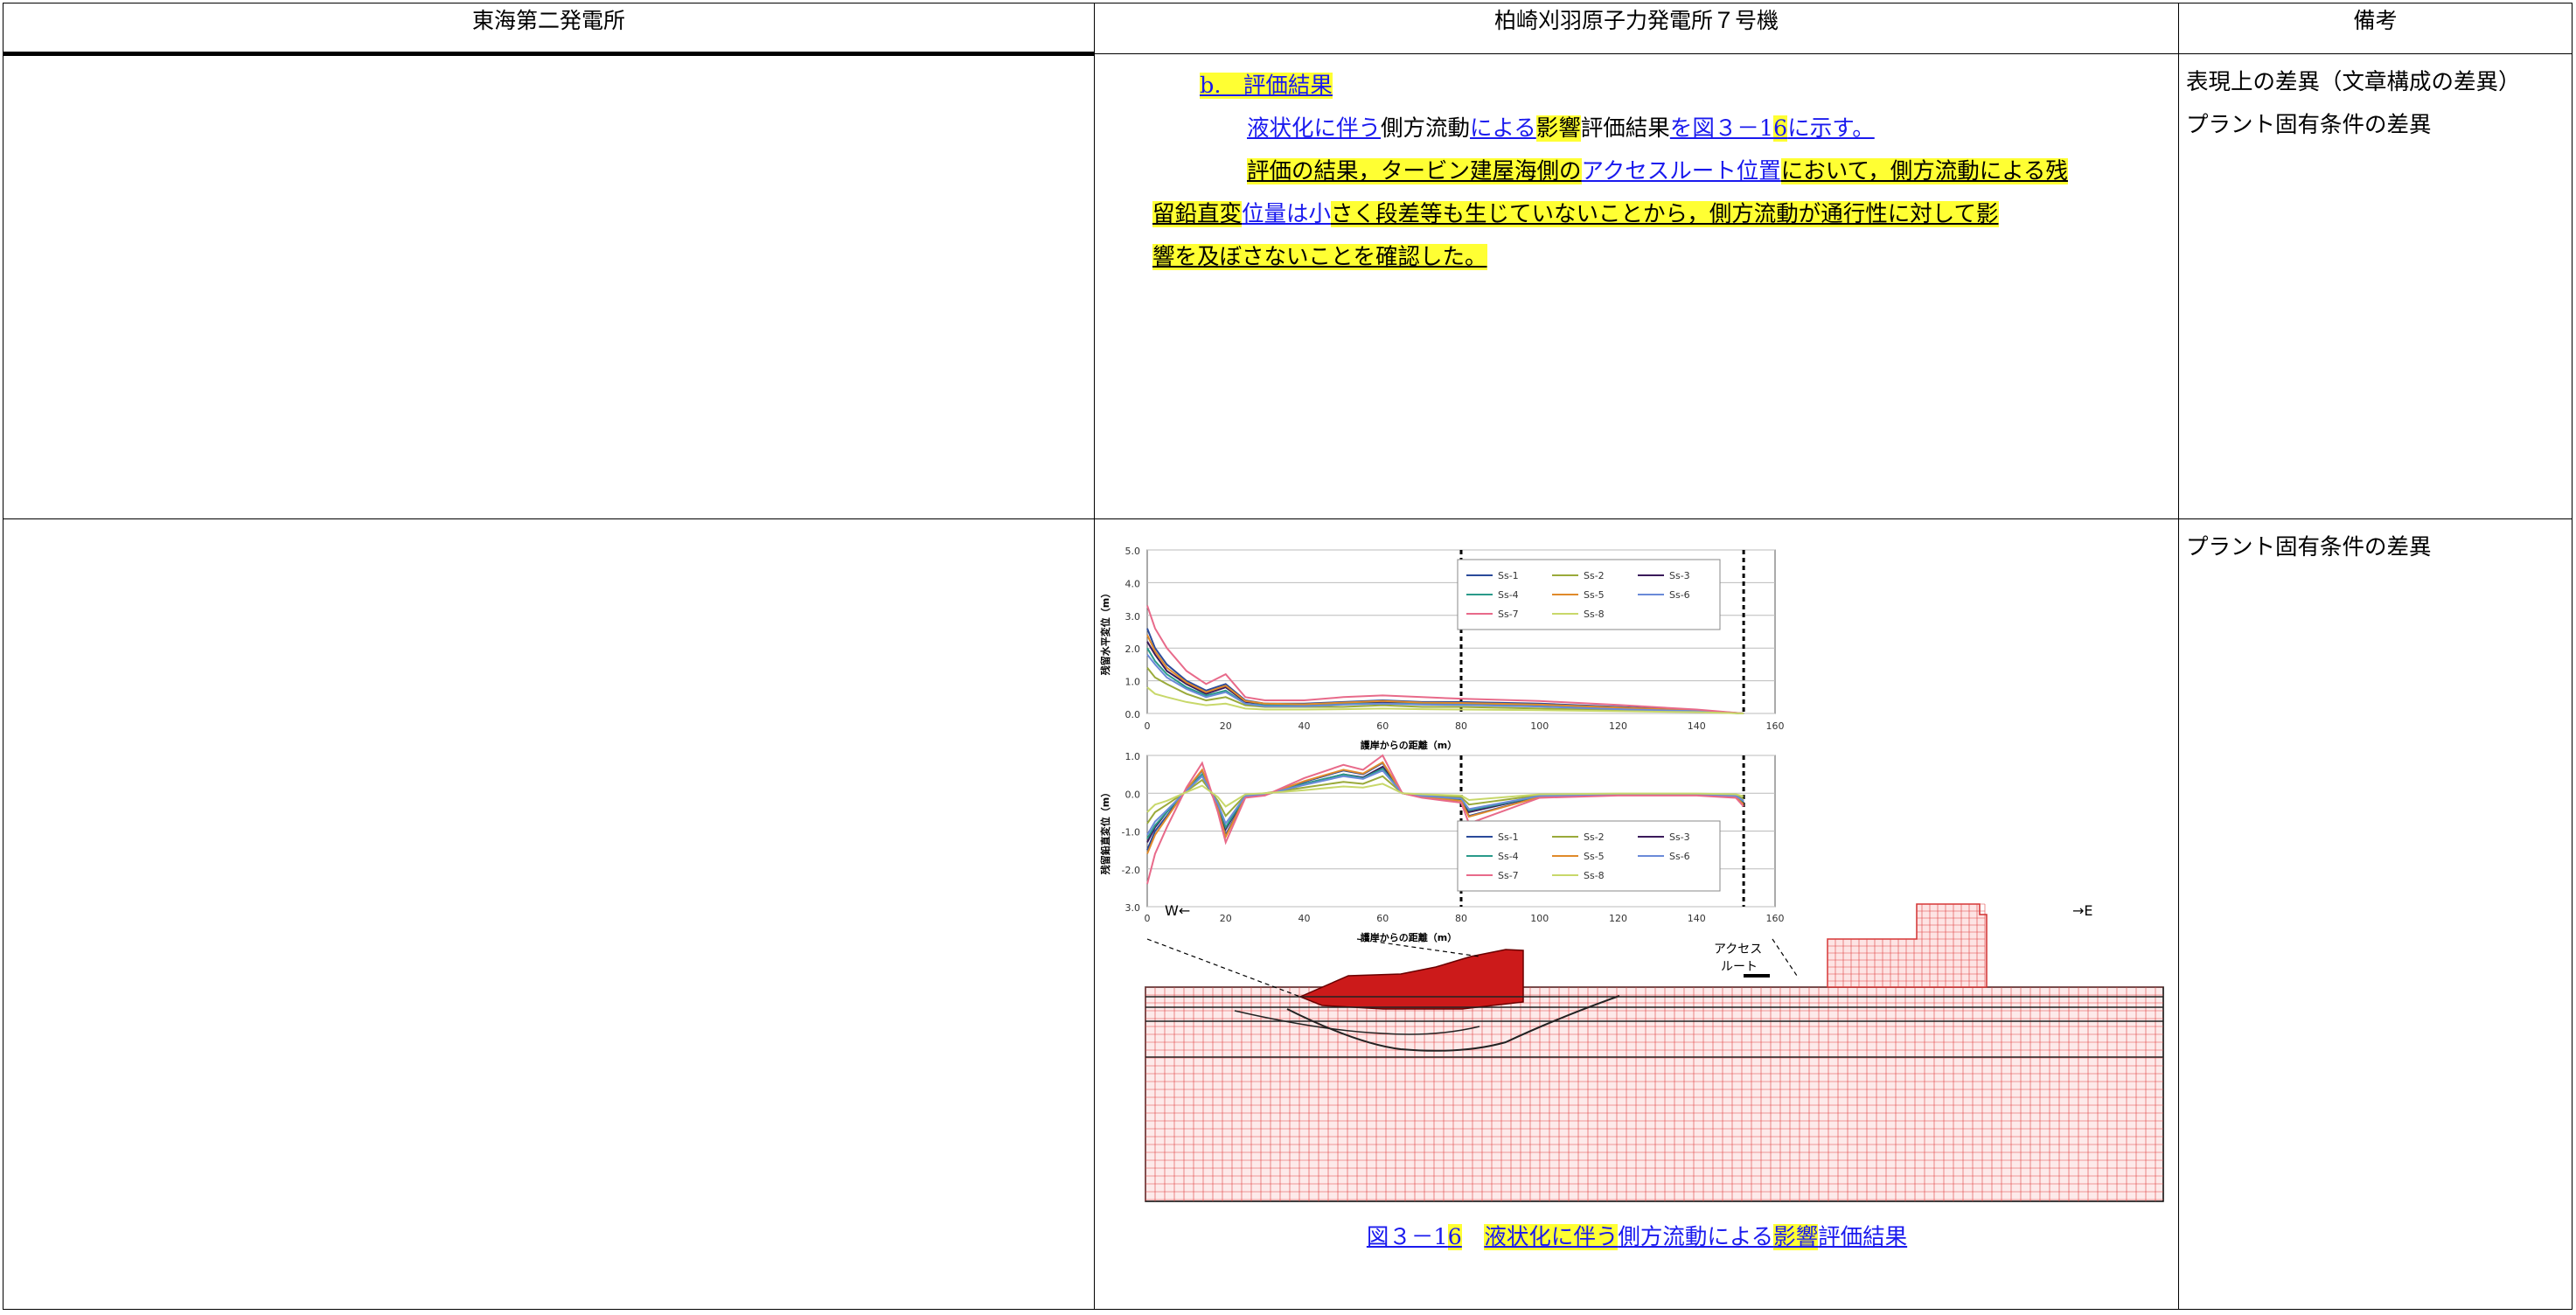 This screenshot has height=1315, width=2576. I want to click on header-remarks: 備考, so click(2375, 28).